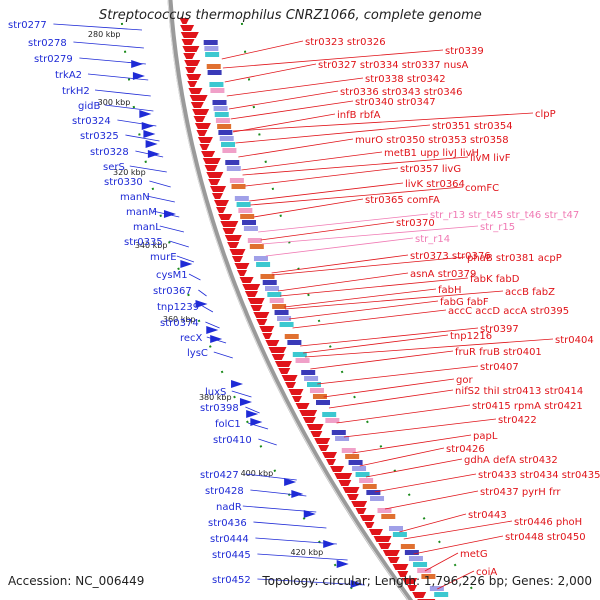 The height and width of the screenshot is (600, 600). What do you see at coordinates (495, 279) in the screenshot?
I see `right-gene-label: fabK fabD` at bounding box center [495, 279].